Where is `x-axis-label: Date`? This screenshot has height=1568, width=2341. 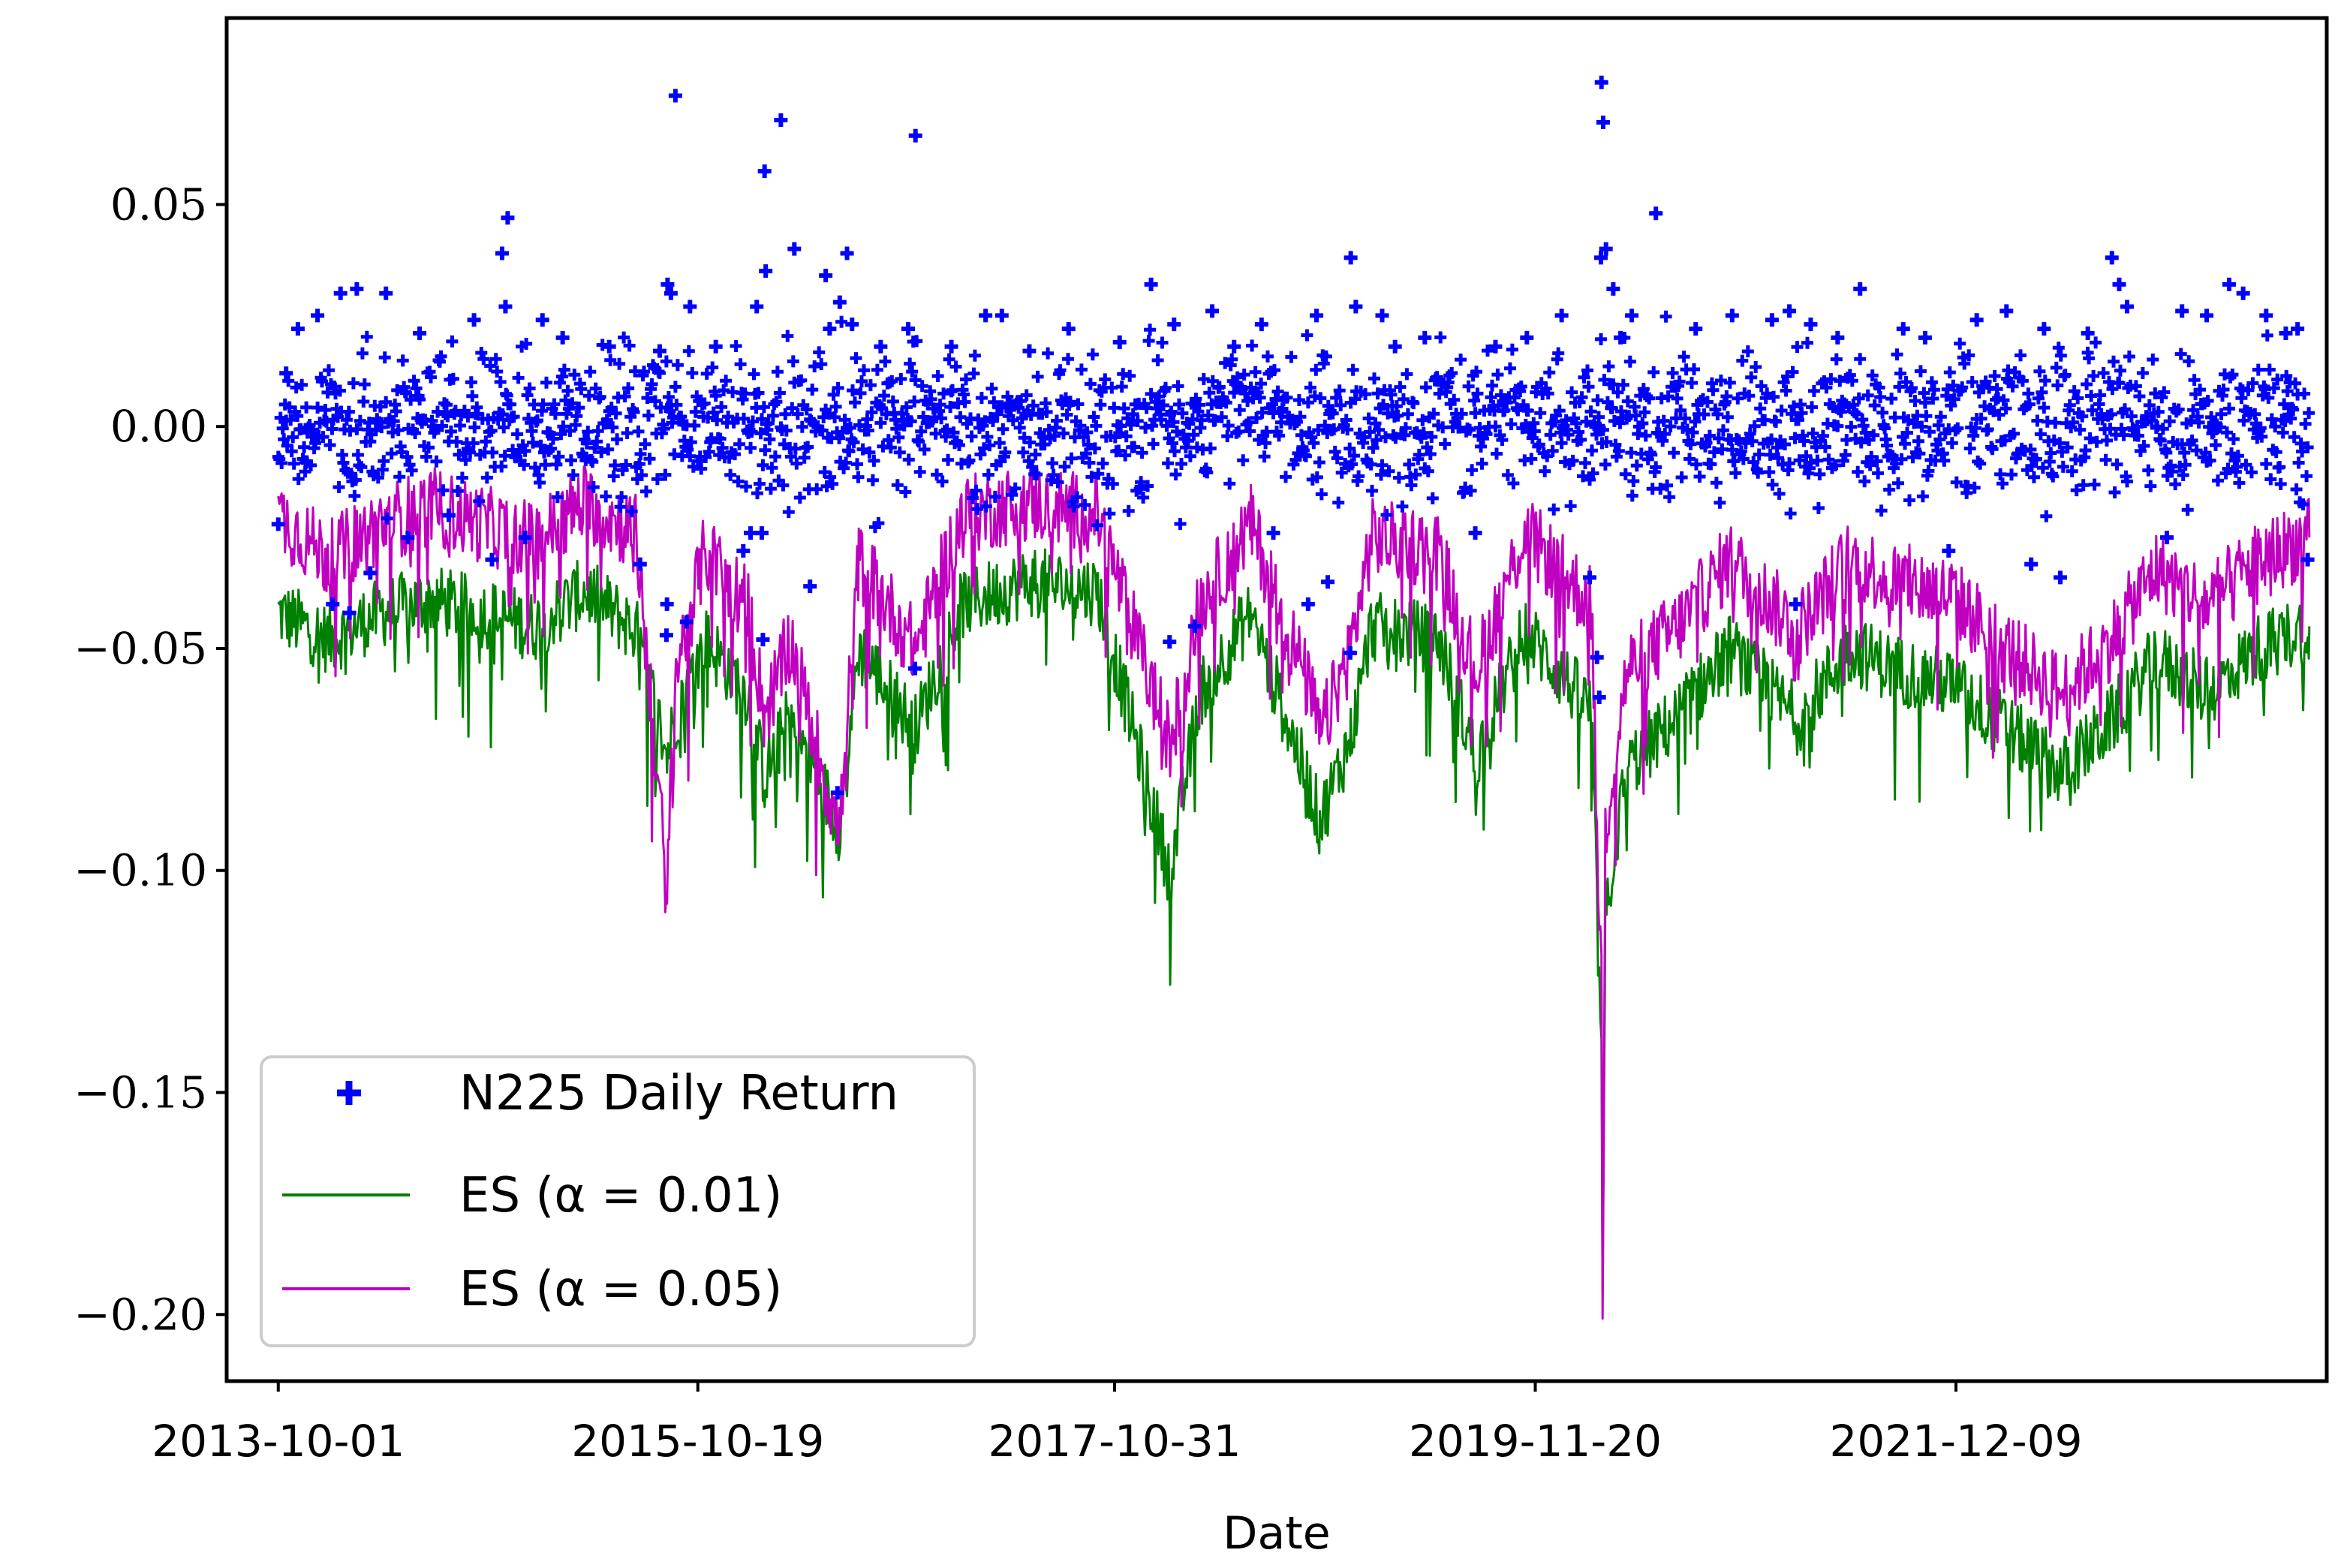 x-axis-label: Date is located at coordinates (1276, 1533).